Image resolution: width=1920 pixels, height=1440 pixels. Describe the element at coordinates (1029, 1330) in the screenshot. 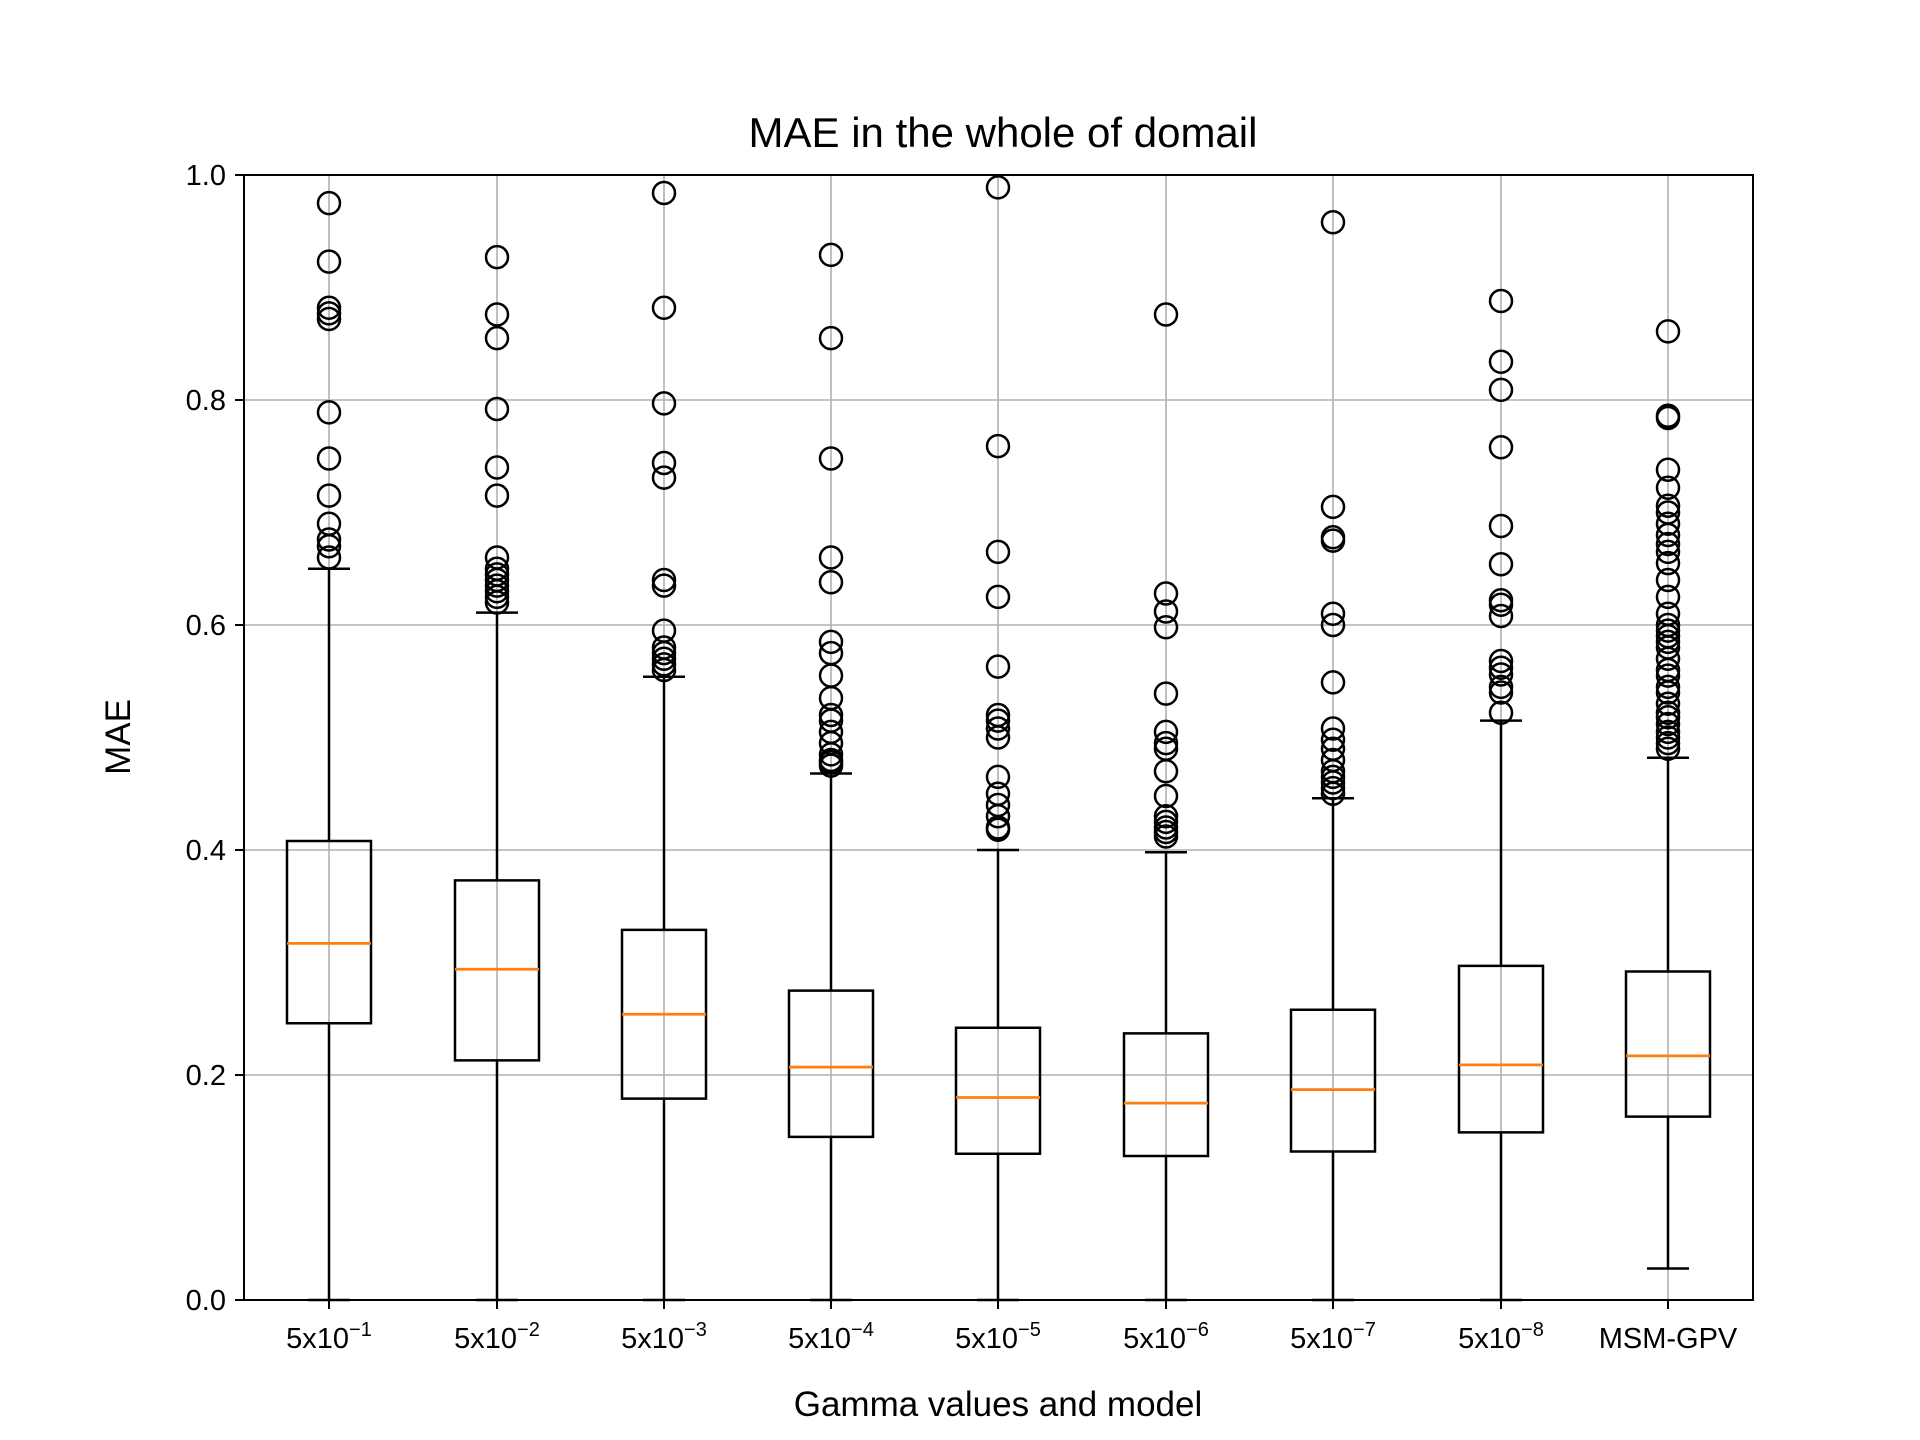

I see `x-tick-label-exponent: −5` at that location.